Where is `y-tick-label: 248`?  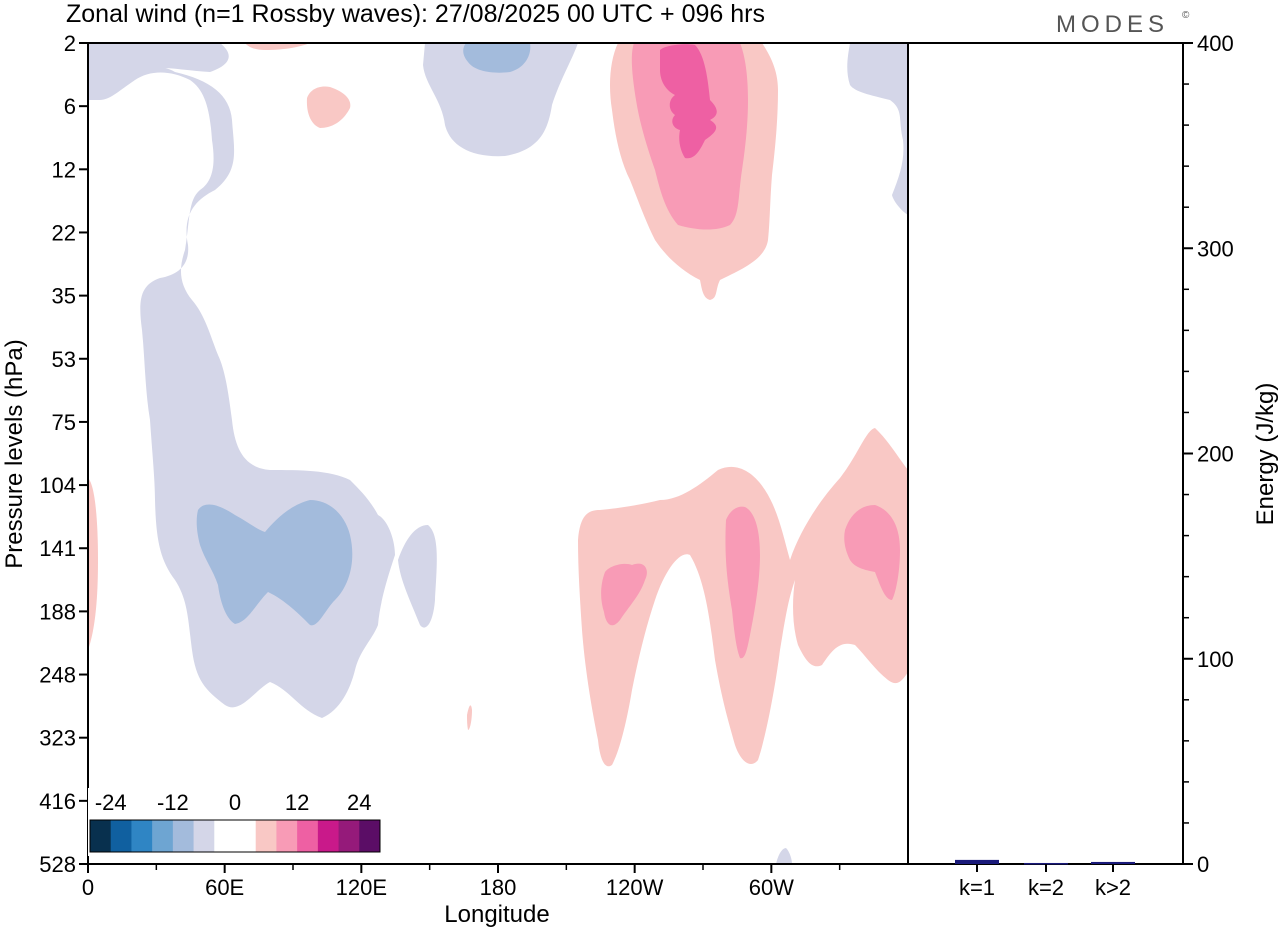 y-tick-label: 248 is located at coordinates (57, 675).